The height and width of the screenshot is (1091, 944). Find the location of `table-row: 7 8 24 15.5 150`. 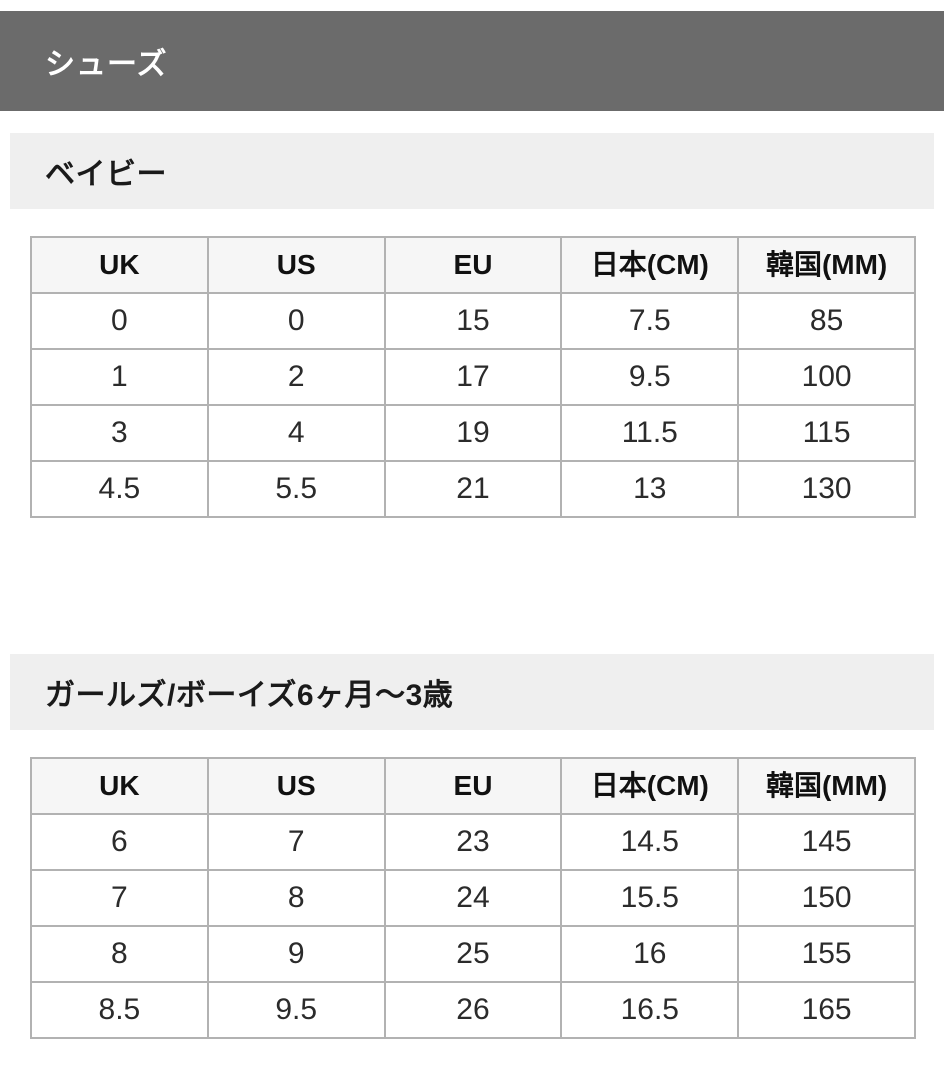

table-row: 7 8 24 15.5 150 is located at coordinates (473, 898).